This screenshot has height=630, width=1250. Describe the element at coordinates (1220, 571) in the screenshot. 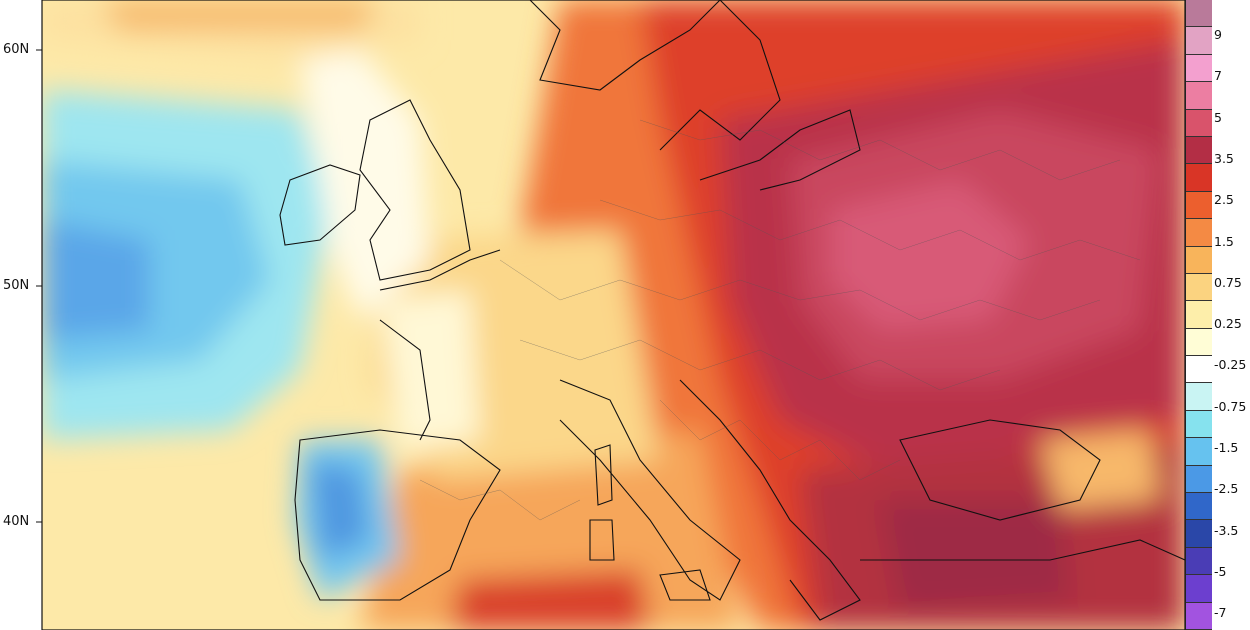

I see `color-scale-label: -5` at that location.